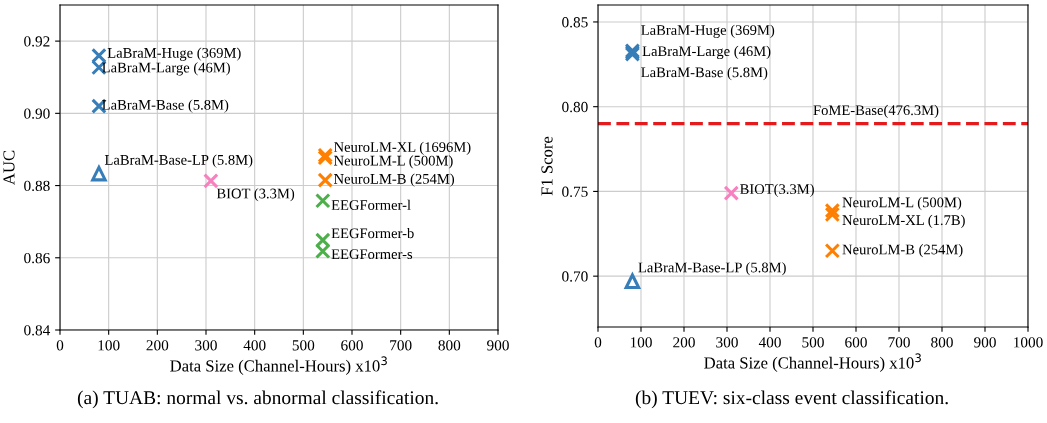 Image resolution: width=1047 pixels, height=423 pixels. I want to click on y-tick-label: 0.85, so click(575, 22).